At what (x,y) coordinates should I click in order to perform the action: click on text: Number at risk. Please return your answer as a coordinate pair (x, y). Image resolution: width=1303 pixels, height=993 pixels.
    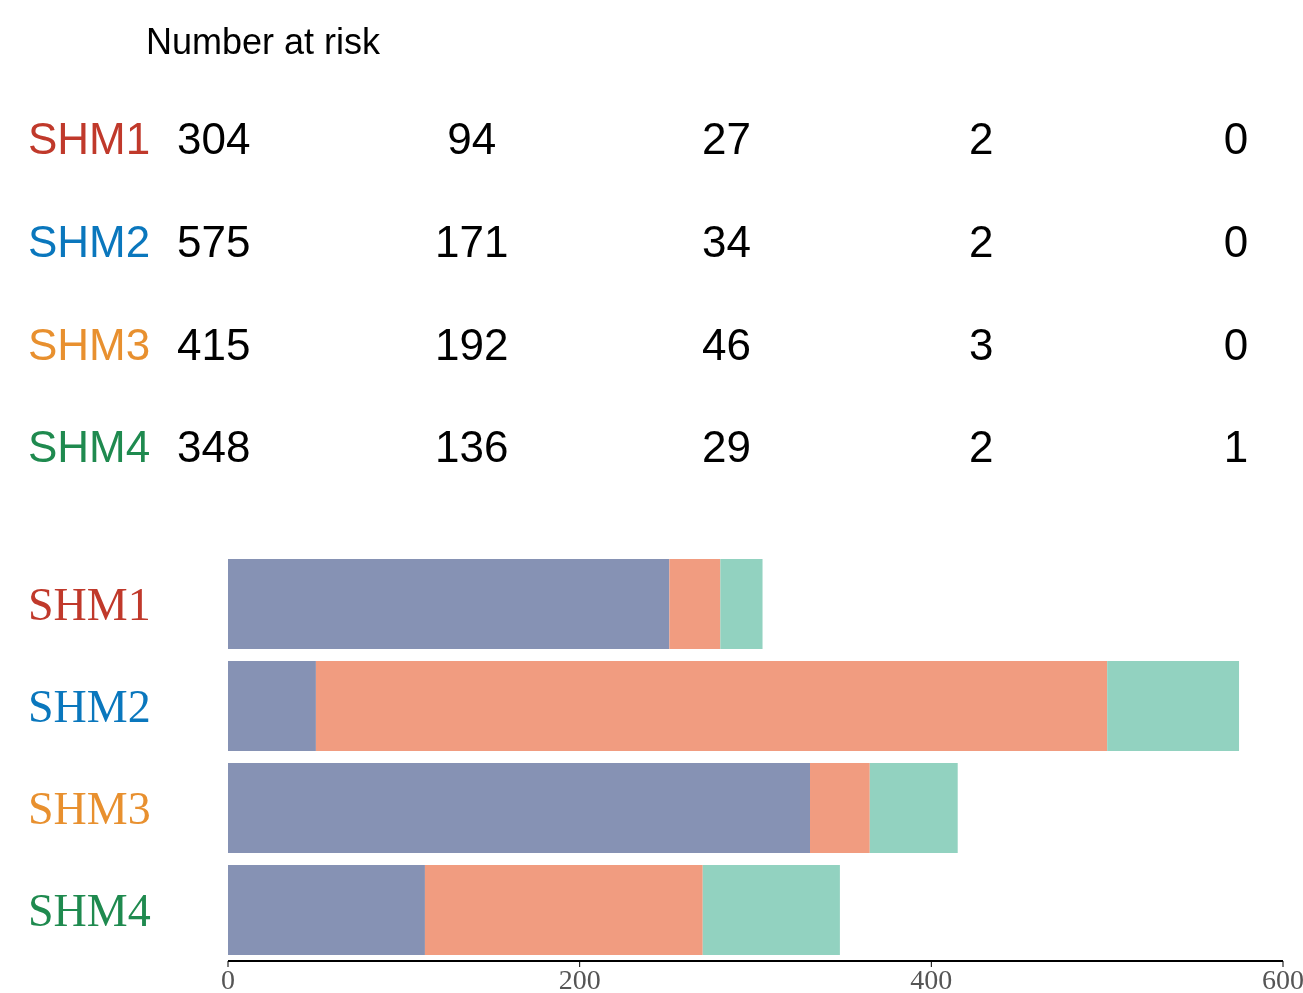
    Looking at the image, I should click on (264, 41).